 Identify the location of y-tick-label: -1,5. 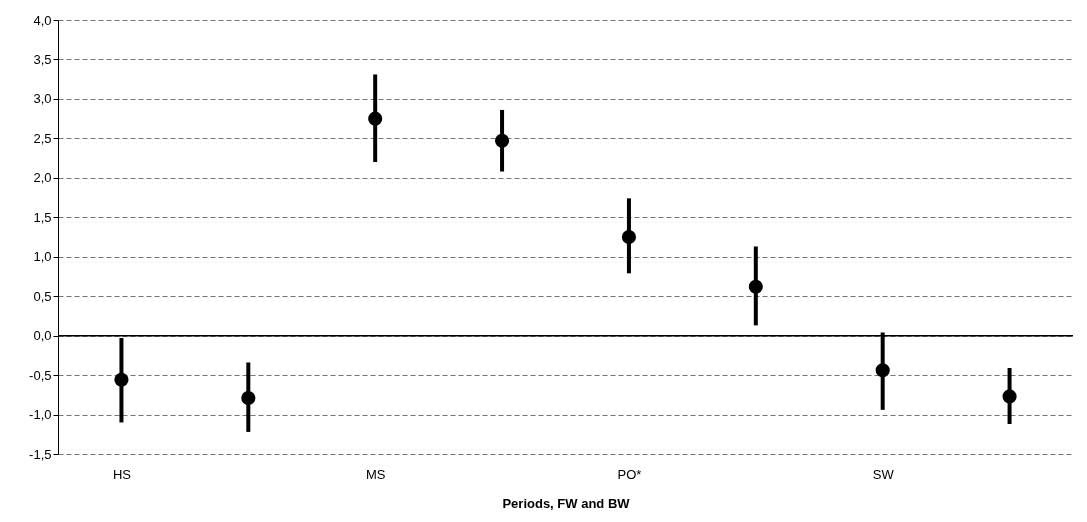
(40, 454).